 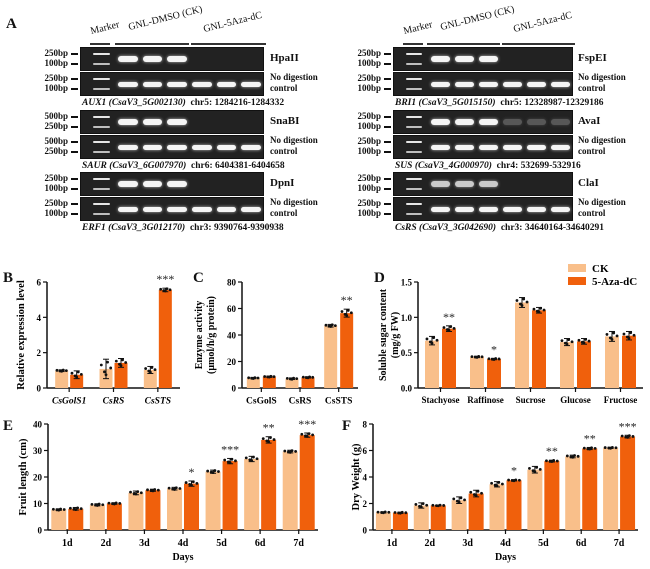 What do you see at coordinates (539, 349) in the screenshot?
I see `bar-treatment-Sucrose` at bounding box center [539, 349].